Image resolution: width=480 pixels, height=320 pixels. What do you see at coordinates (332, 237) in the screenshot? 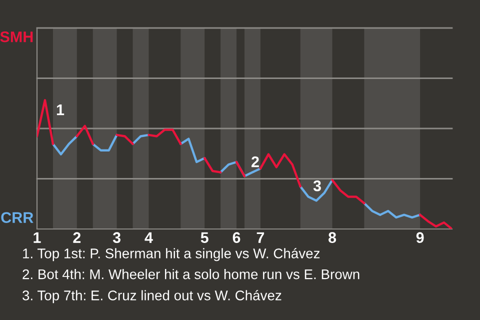
I see `x-tick-label: 8` at bounding box center [332, 237].